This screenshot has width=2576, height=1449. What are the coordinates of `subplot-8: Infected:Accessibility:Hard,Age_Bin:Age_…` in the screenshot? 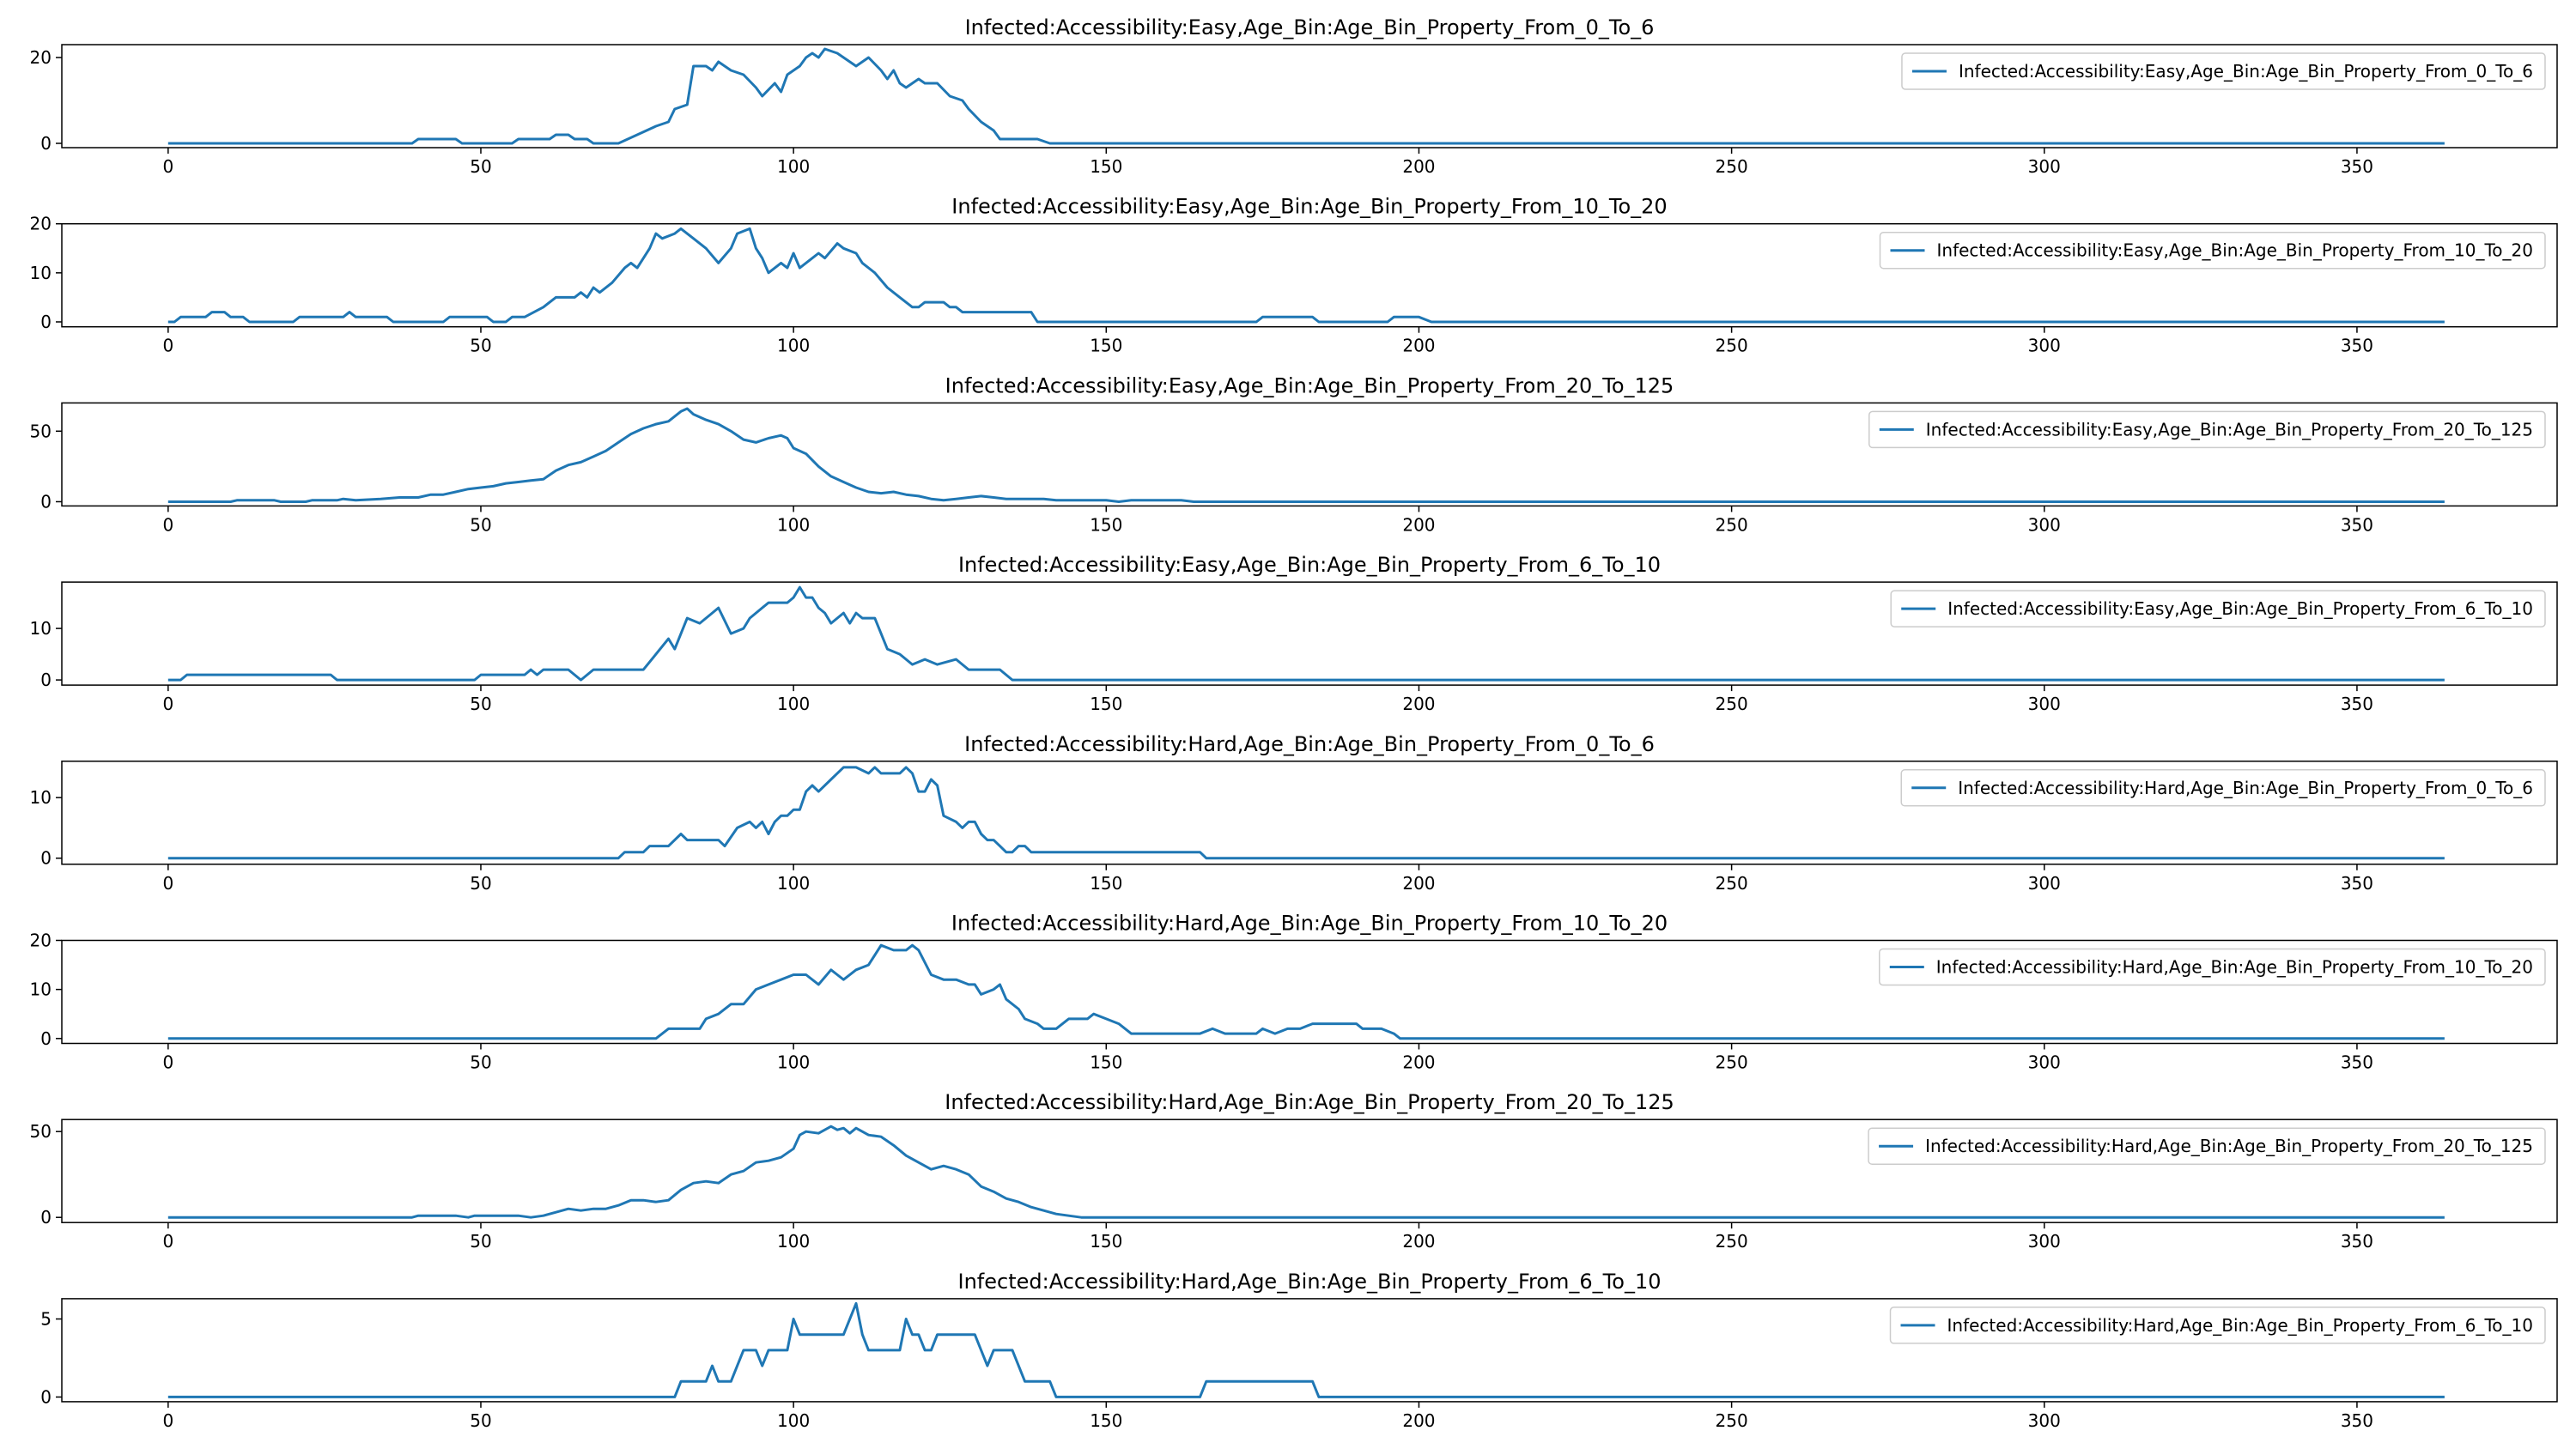 It's located at (1299, 1350).